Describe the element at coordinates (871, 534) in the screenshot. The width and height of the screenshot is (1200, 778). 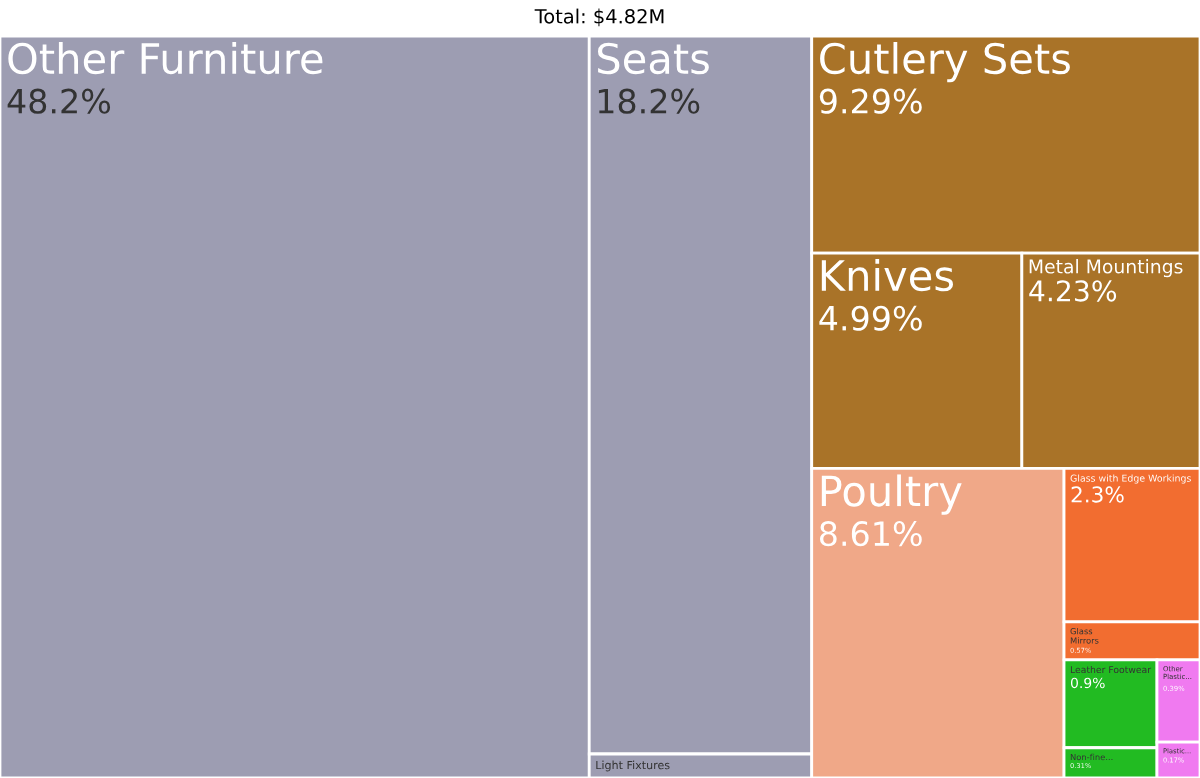
I see `data-label: 8.61%` at that location.